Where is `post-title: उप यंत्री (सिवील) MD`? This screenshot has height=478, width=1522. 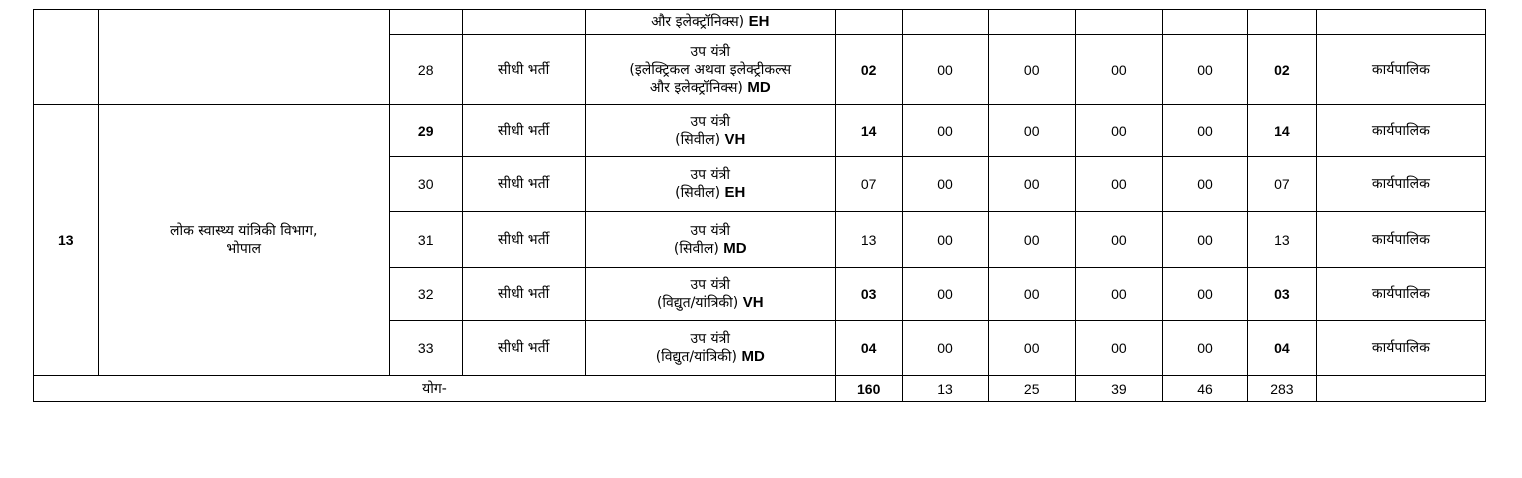
post-title: उप यंत्री (सिवील) MD is located at coordinates (710, 239).